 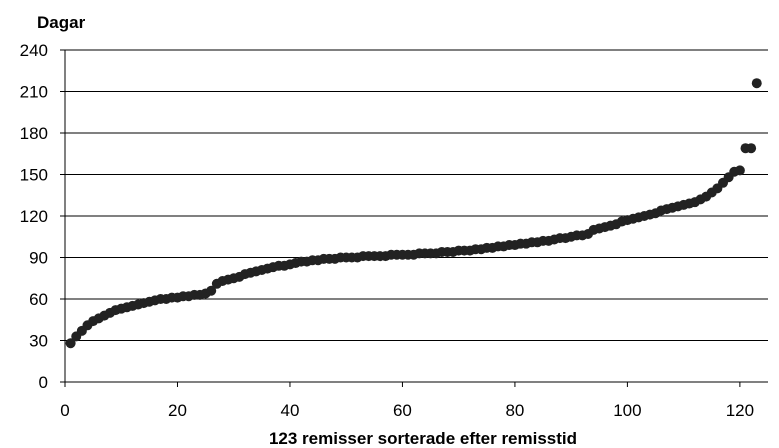 What do you see at coordinates (177, 410) in the screenshot?
I see `x-tick-label: 20` at bounding box center [177, 410].